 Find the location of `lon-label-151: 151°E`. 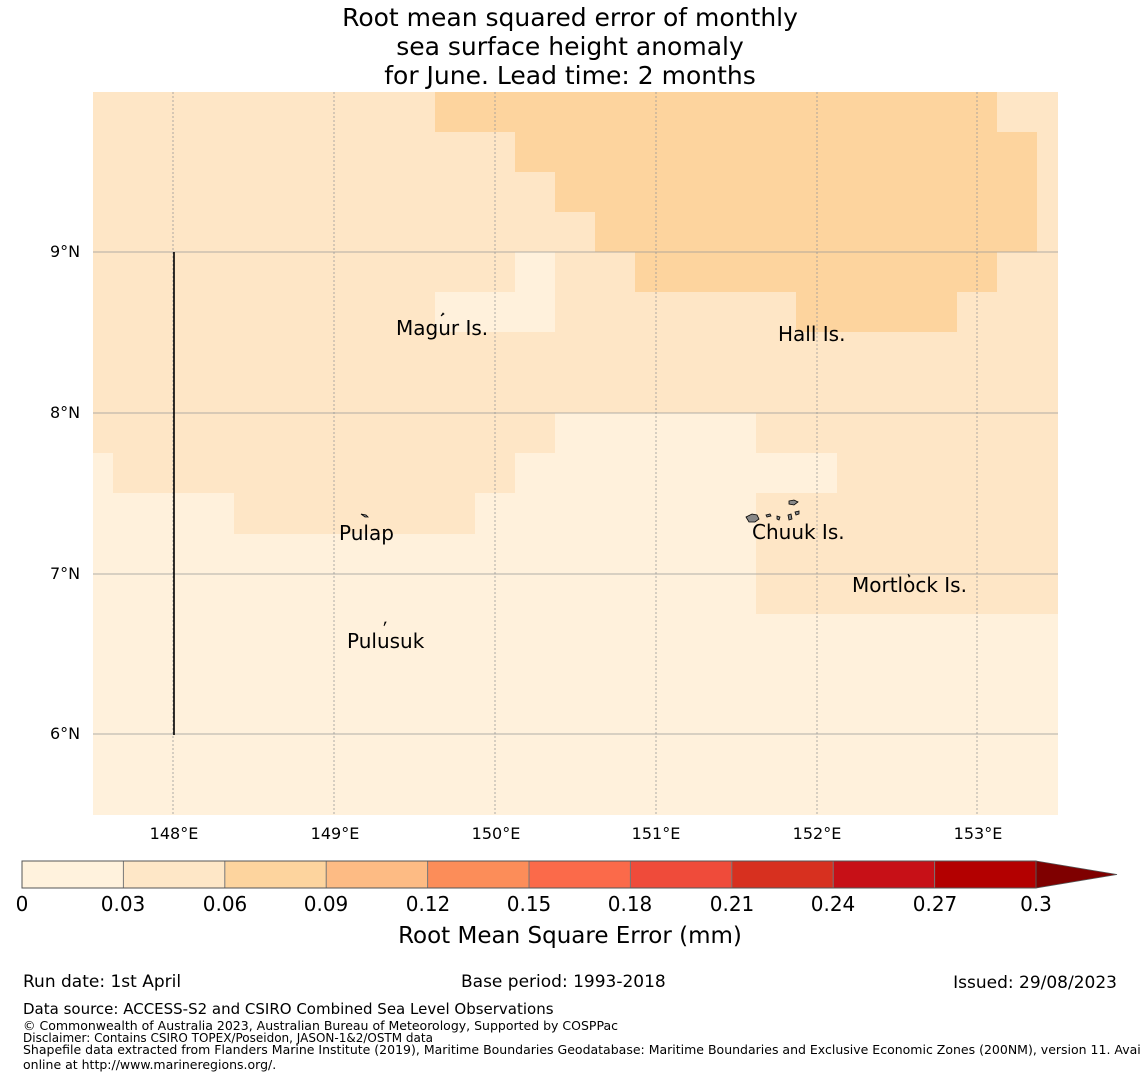

lon-label-151: 151°E is located at coordinates (656, 833).